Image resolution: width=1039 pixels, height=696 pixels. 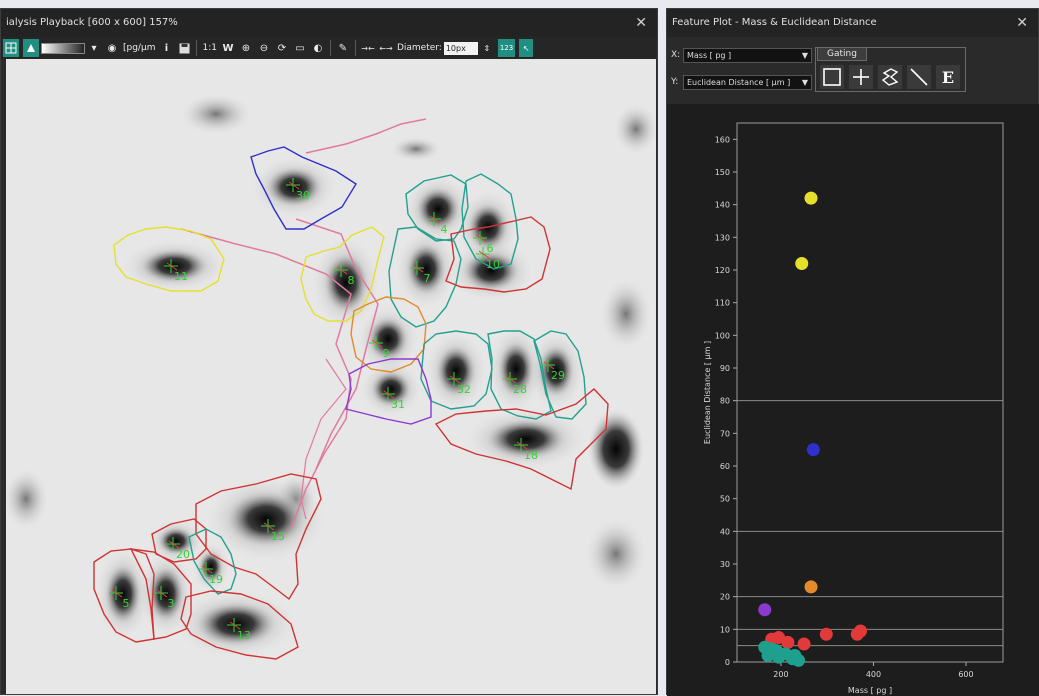 What do you see at coordinates (343, 48) in the screenshot?
I see `pencil-icon: ✎` at bounding box center [343, 48].